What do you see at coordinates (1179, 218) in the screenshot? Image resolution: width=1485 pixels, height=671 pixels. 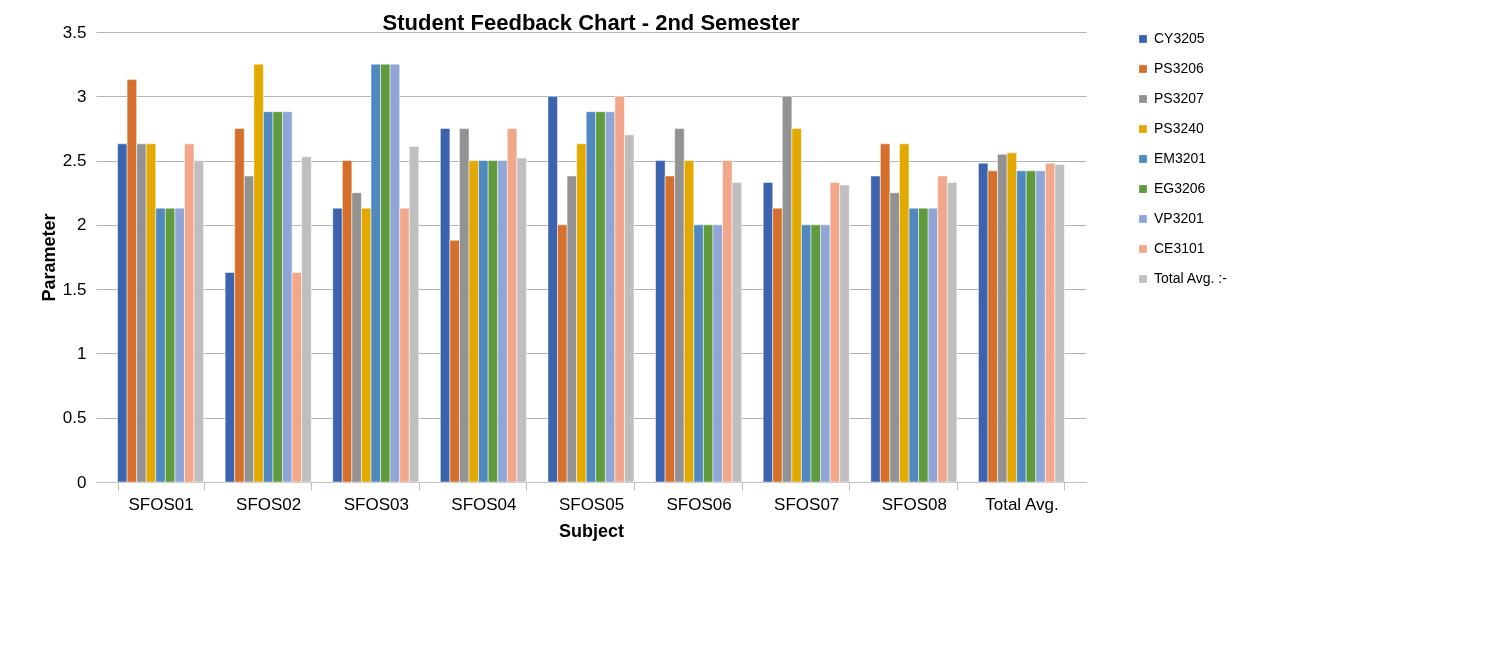 I see `legend-label: VP3201` at bounding box center [1179, 218].